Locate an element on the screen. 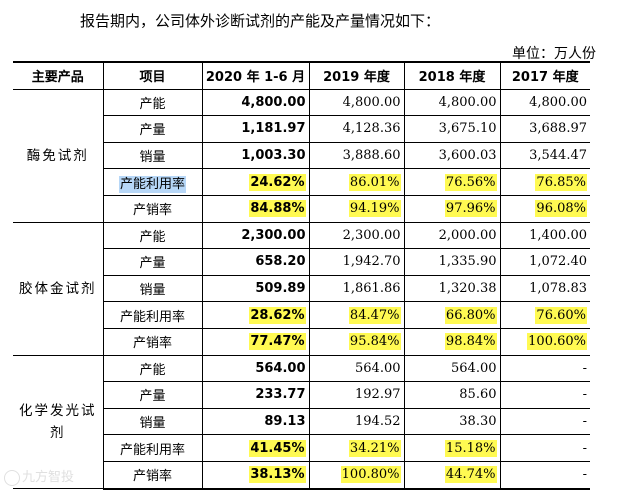 The height and width of the screenshot is (494, 640). table-row: 销量 509.89 1,861.86 1,320.38 1,078.83 is located at coordinates (301, 289).